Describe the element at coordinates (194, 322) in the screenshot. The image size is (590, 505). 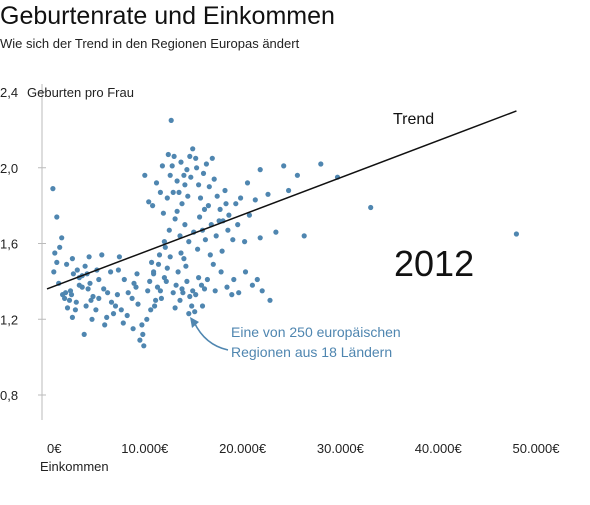
I see `annotation-arrowhead` at that location.